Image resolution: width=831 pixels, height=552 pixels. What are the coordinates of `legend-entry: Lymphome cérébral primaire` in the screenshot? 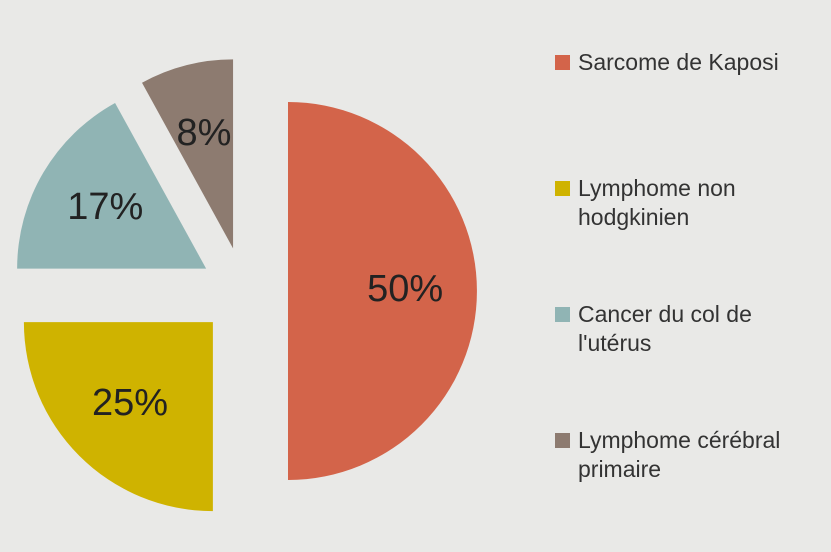 It's located at (690, 489).